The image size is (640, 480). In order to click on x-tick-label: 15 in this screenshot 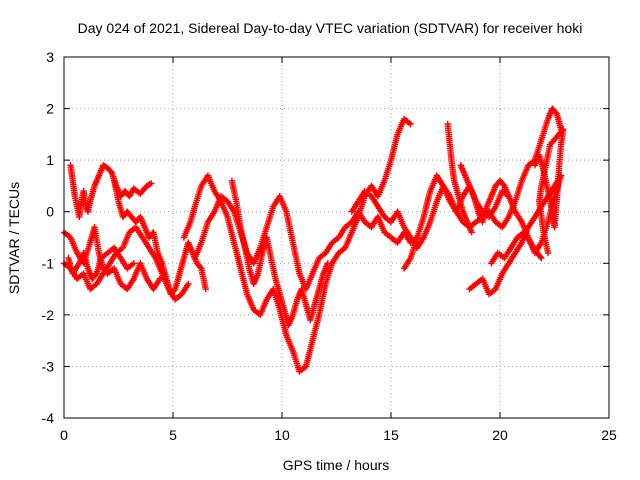, I will do `click(391, 435)`.